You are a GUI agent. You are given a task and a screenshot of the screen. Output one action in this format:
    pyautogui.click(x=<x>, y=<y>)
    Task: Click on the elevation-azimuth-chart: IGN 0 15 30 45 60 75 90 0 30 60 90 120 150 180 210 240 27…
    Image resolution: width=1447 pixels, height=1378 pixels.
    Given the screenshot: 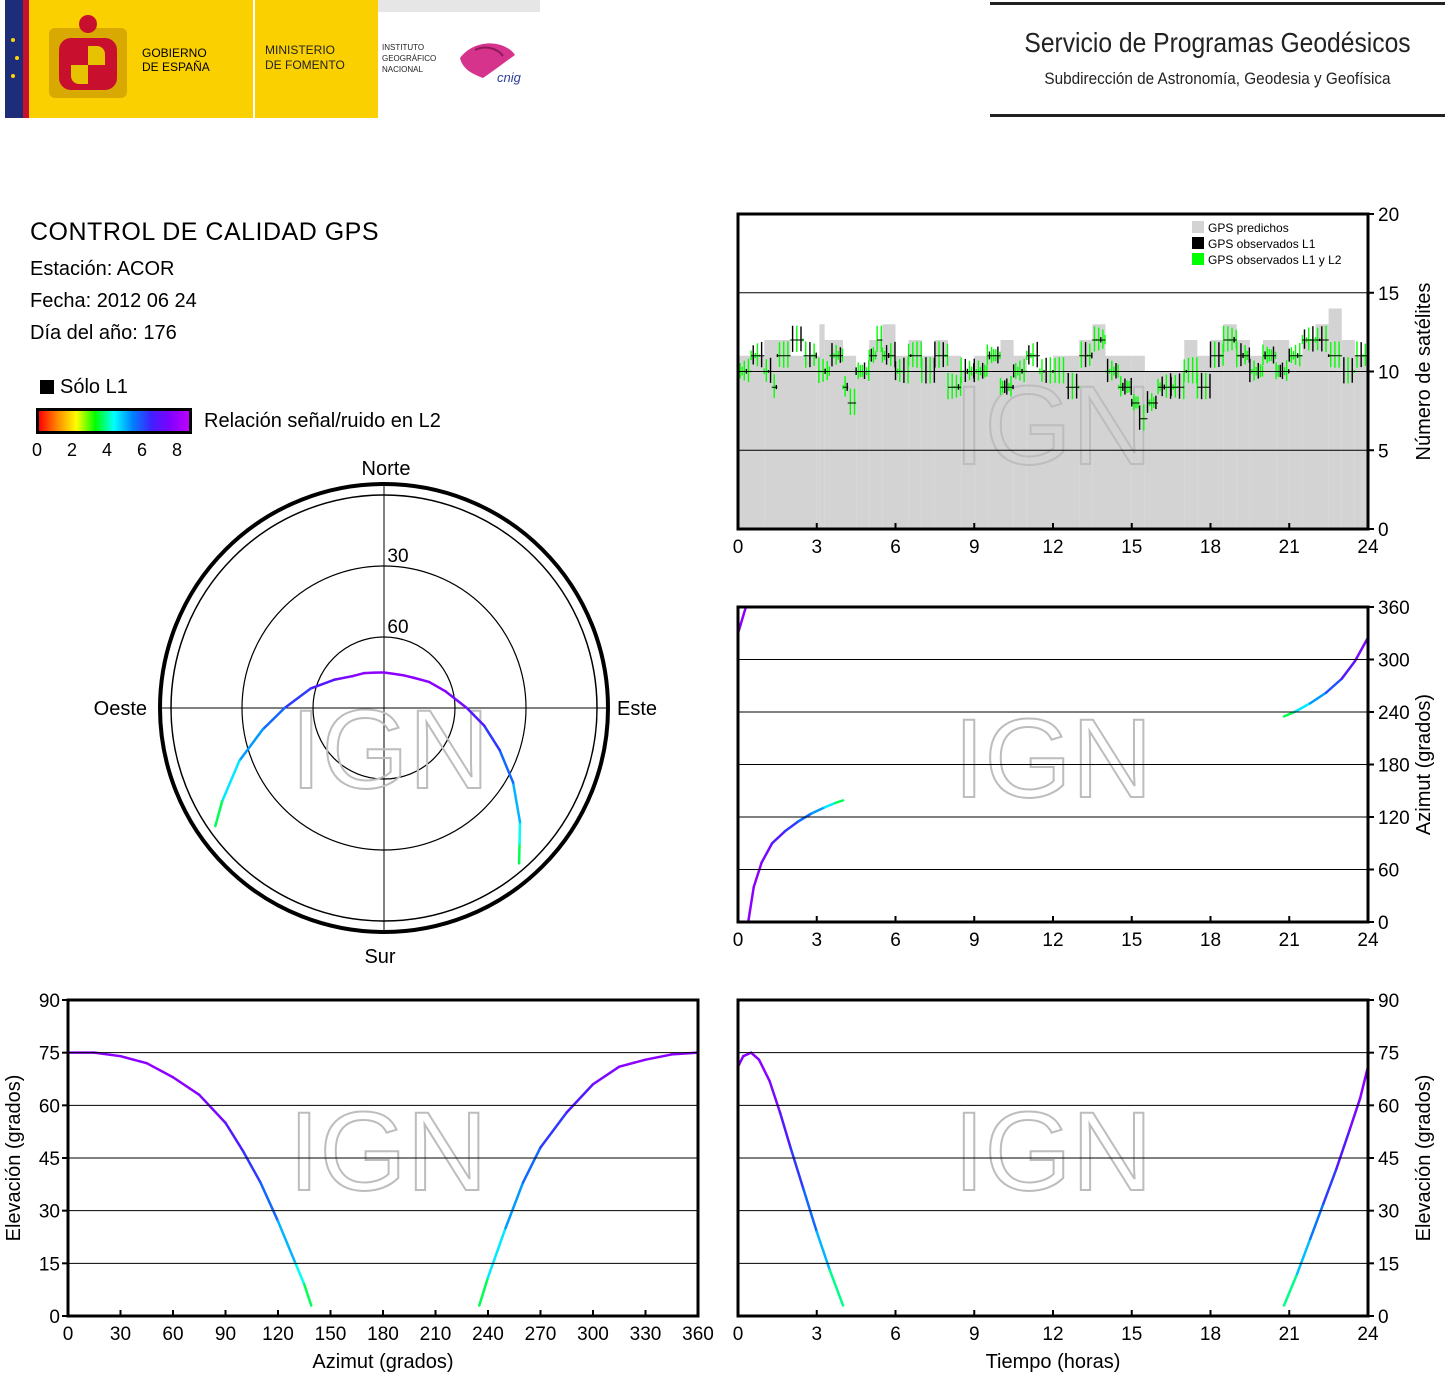 What is the action you would take?
    pyautogui.click(x=358, y=1182)
    